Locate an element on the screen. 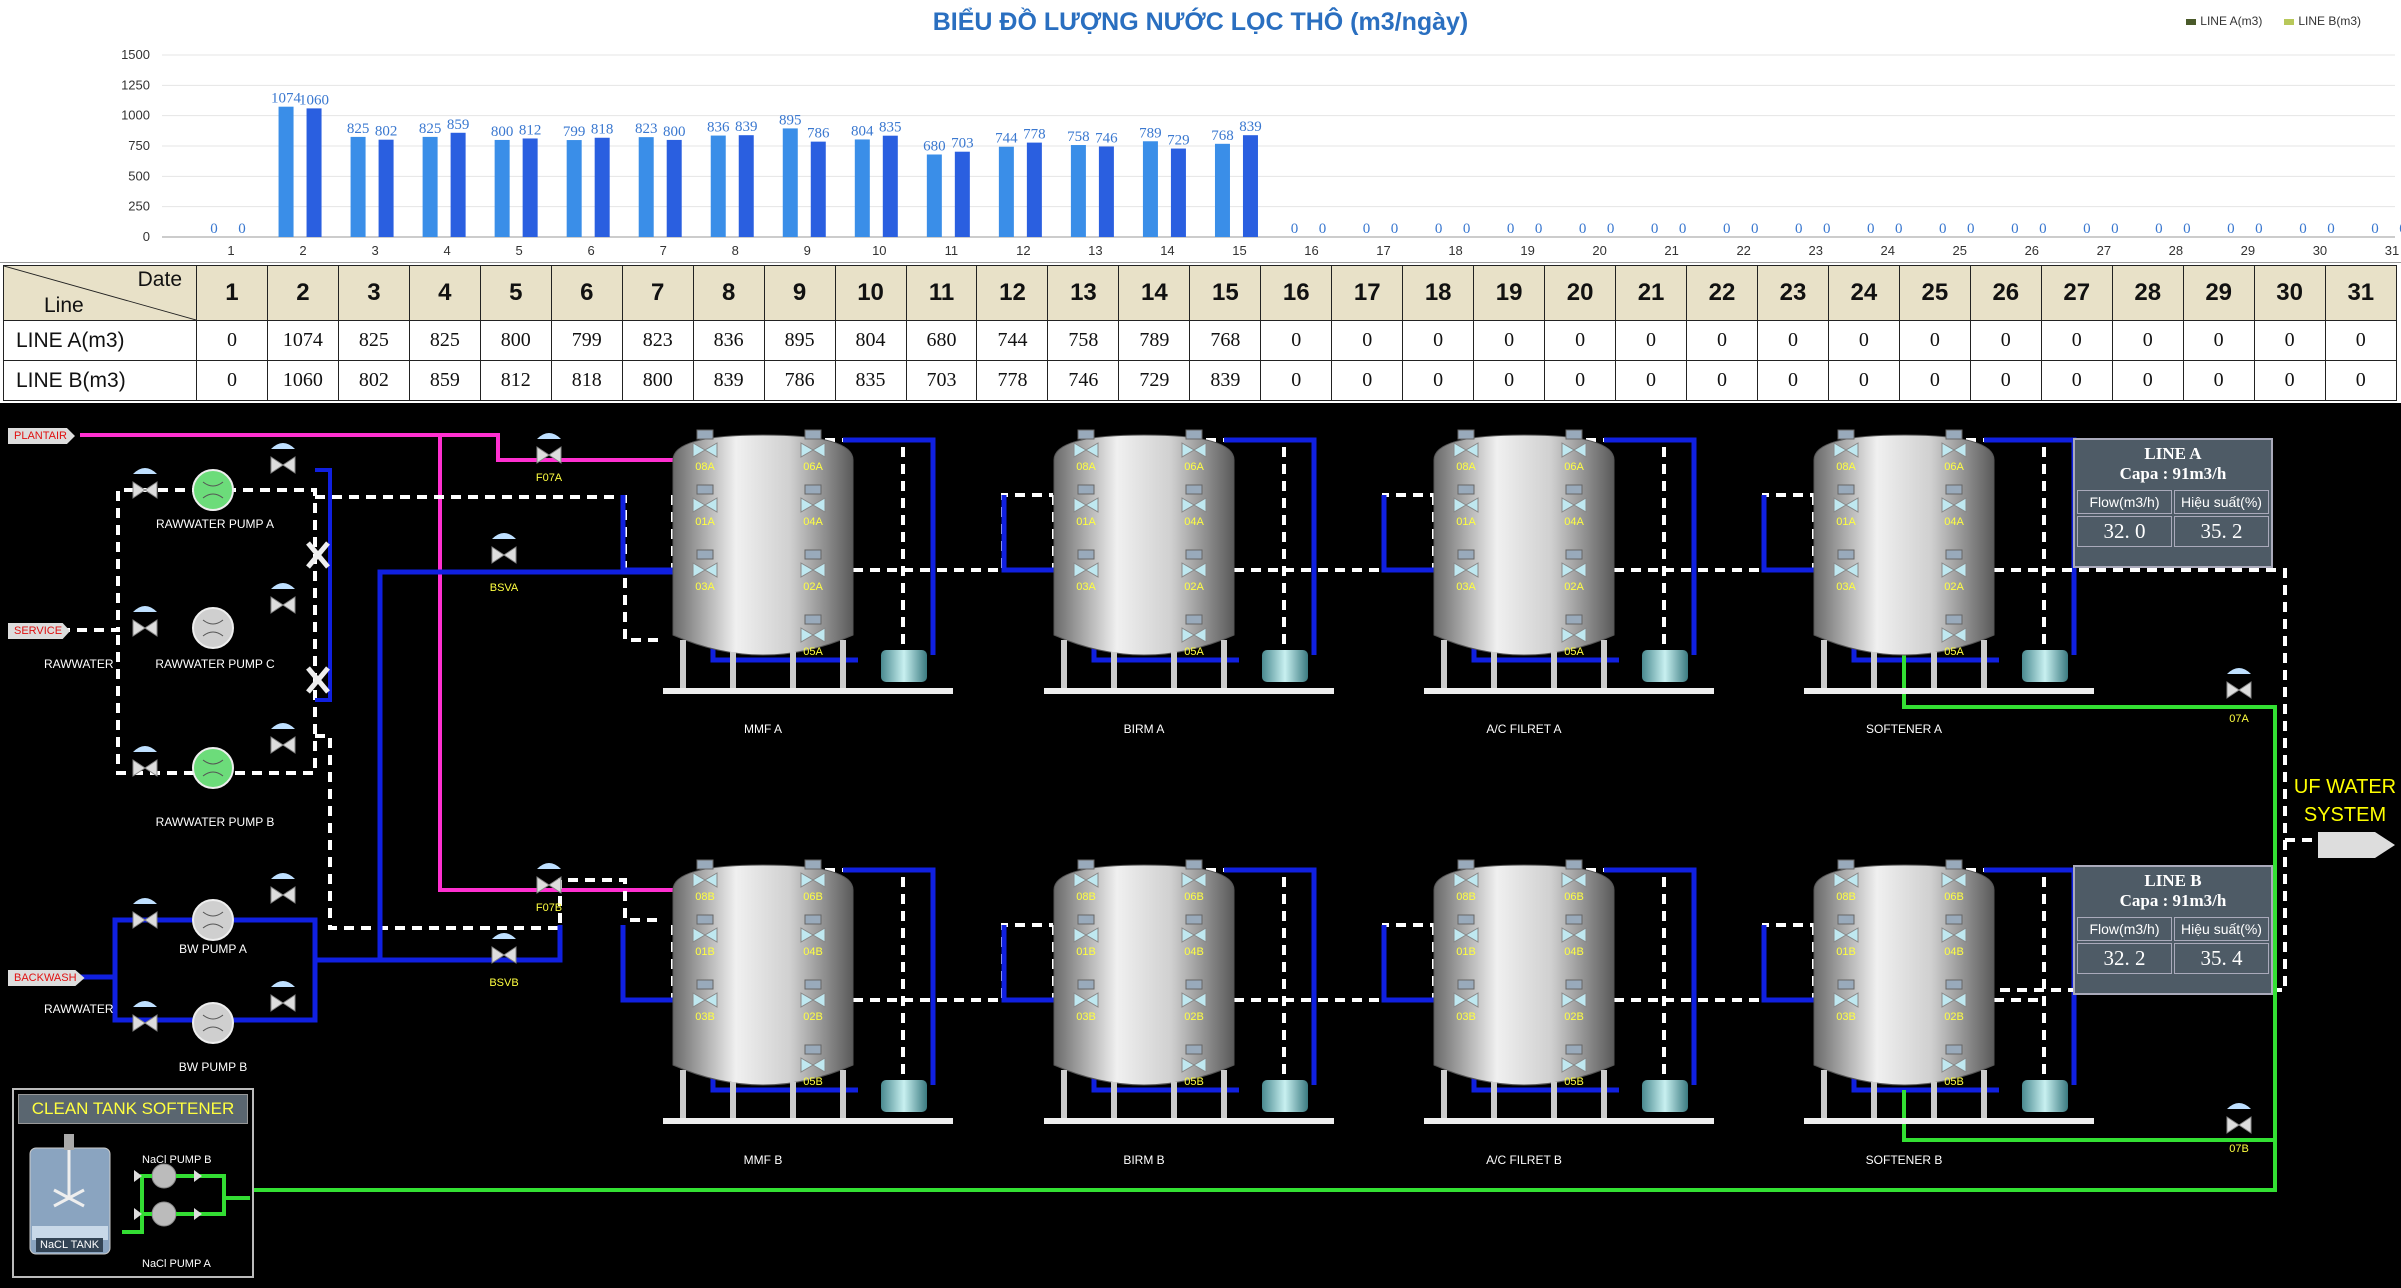 This screenshot has width=2401, height=1288. y-tick-label: 500 is located at coordinates (139, 175).